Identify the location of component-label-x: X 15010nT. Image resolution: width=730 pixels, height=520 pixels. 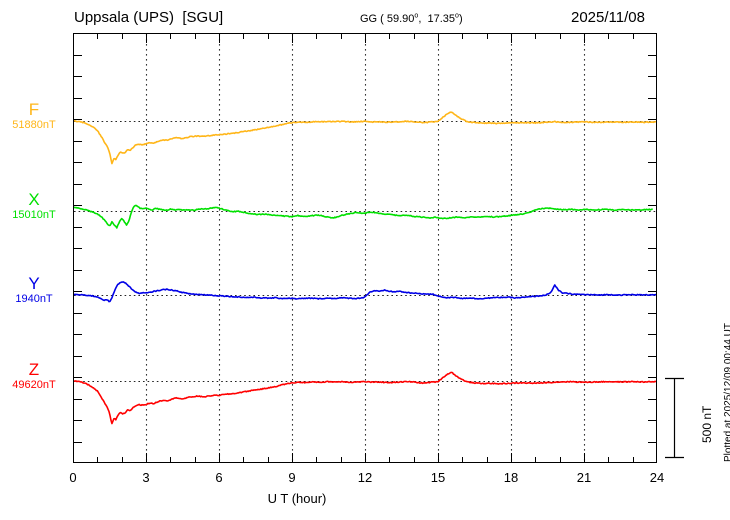
(34, 206).